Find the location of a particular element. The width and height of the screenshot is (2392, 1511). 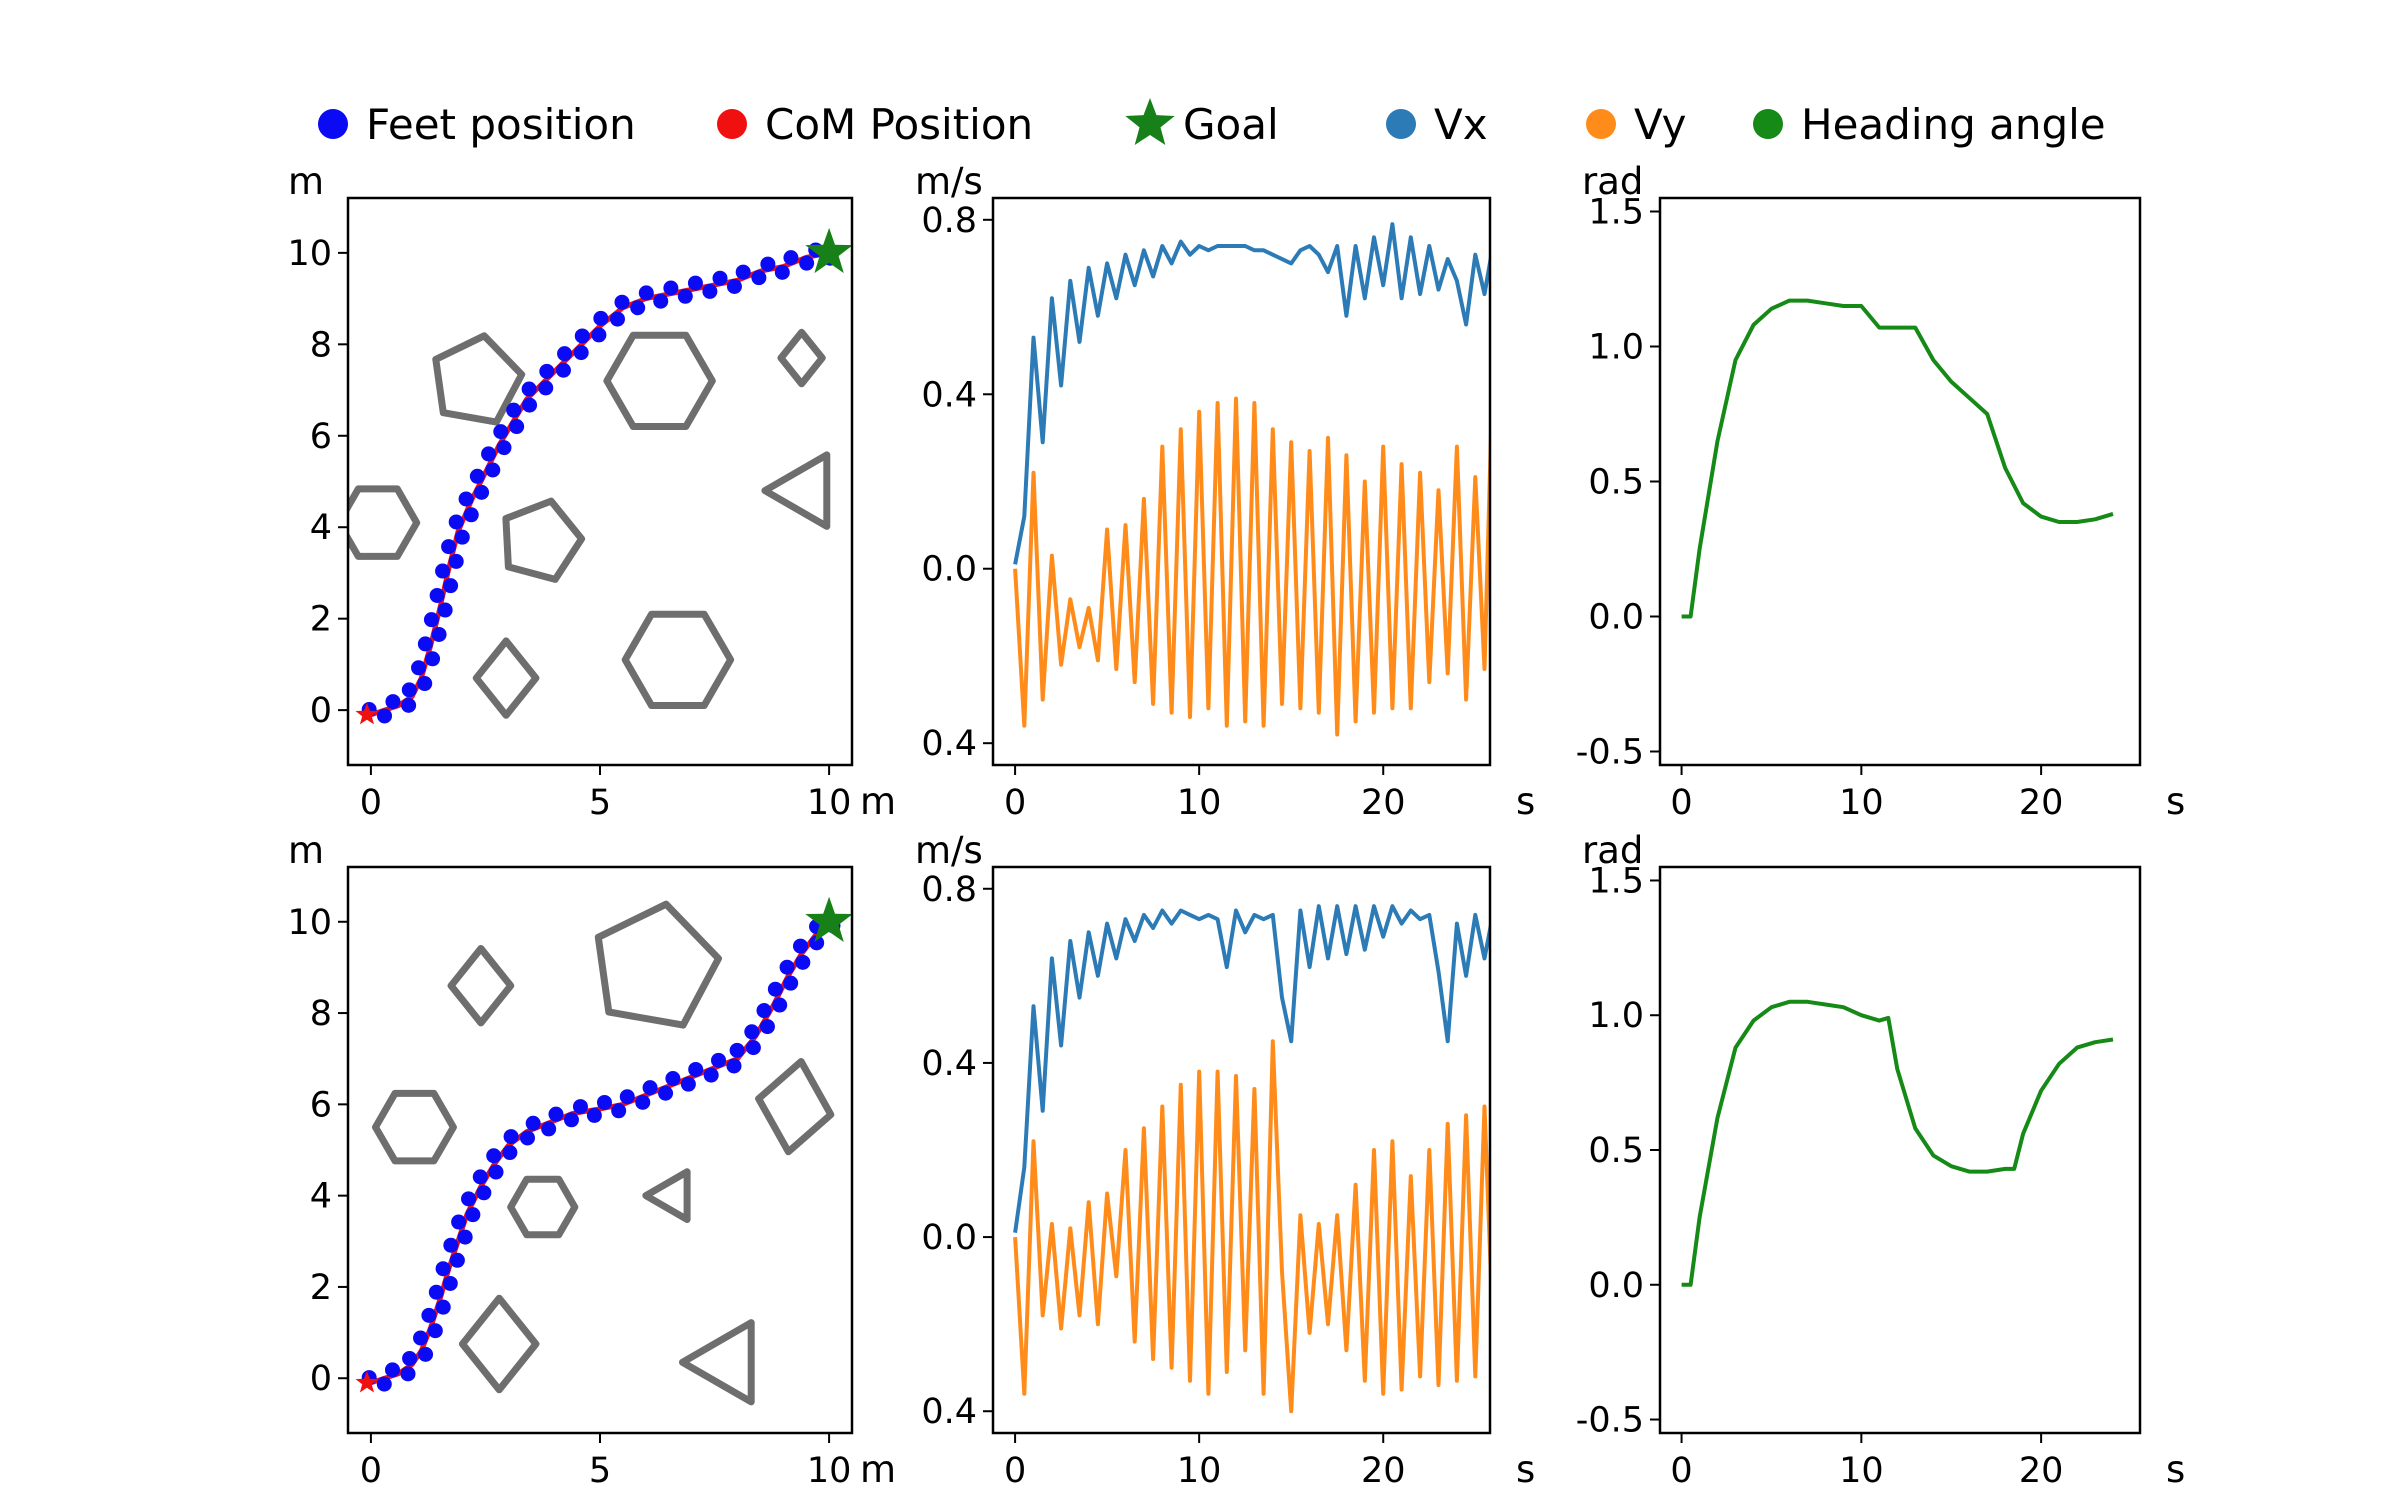

legend-label: Vy is located at coordinates (1660, 124).